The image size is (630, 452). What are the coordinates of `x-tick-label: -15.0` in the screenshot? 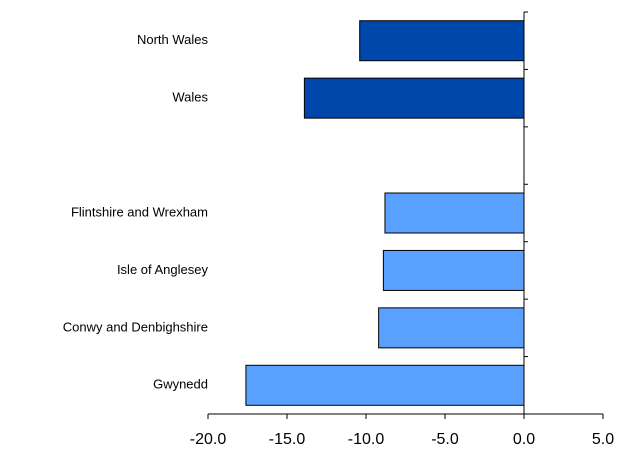 It's located at (287, 439).